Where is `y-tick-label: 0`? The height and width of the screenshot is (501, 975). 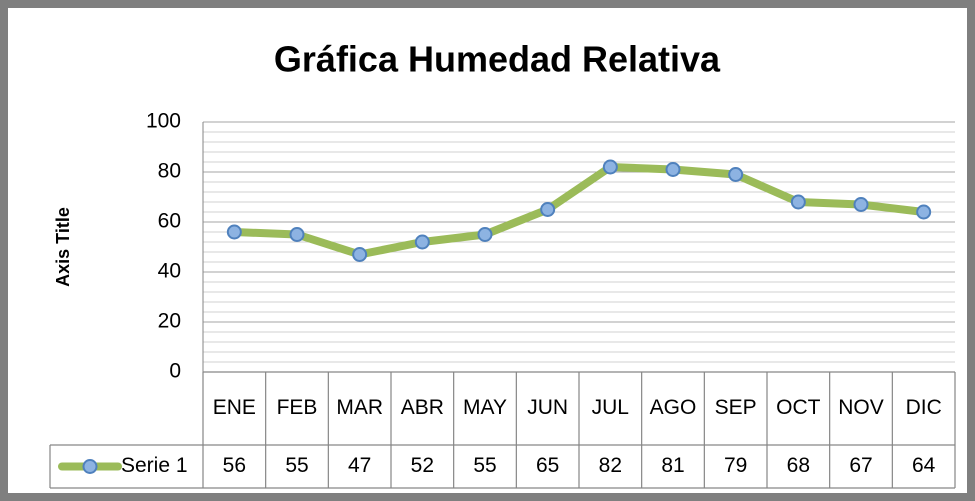
y-tick-label: 0 is located at coordinates (175, 371).